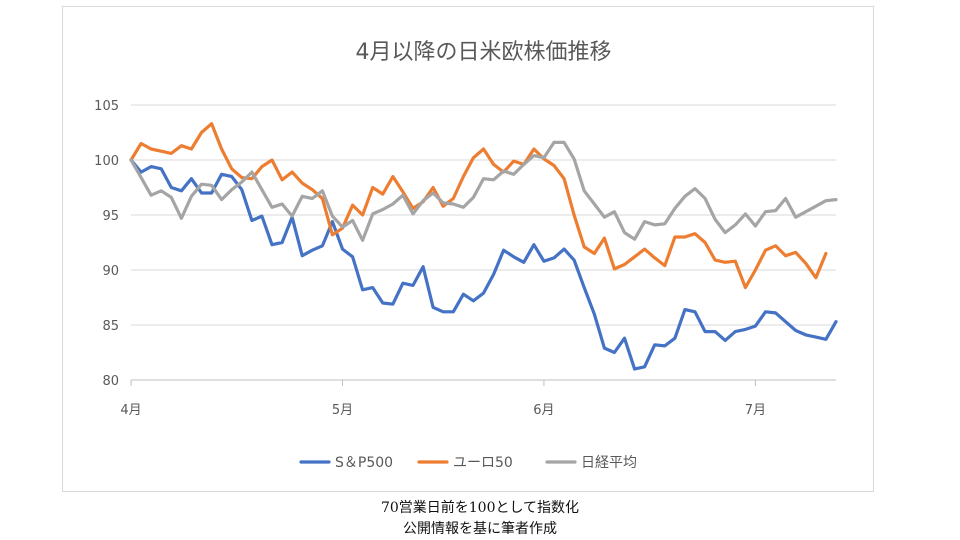 Image resolution: width=960 pixels, height=540 pixels. I want to click on y-tick-label: 95, so click(110, 216).